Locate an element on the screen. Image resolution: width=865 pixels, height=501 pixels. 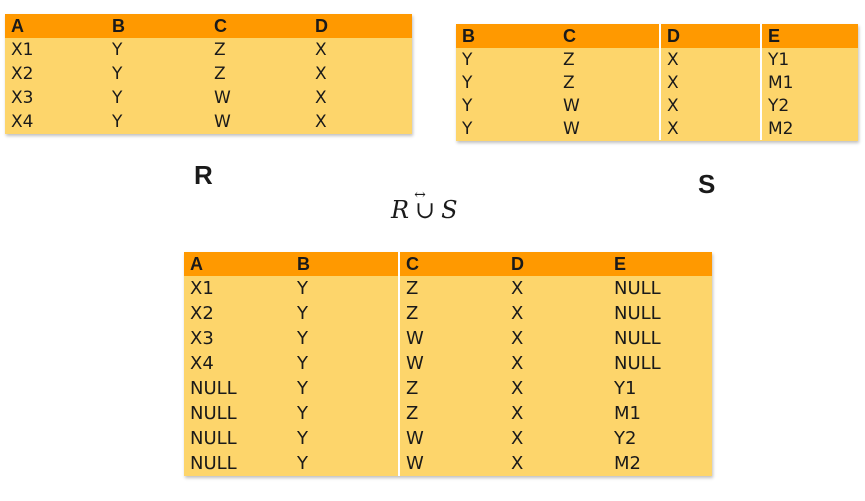
table-row: Y Z X M1 is located at coordinates (657, 82).